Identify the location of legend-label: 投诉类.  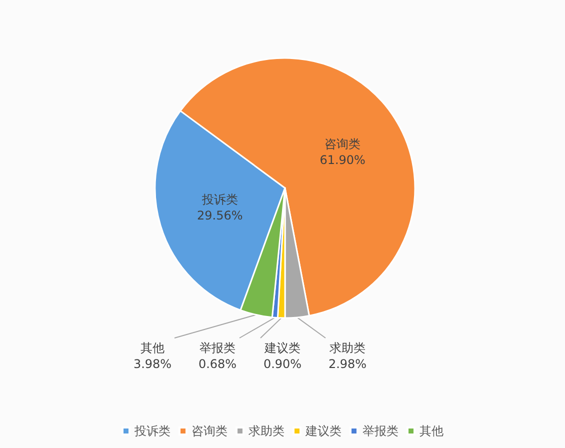
(152, 431).